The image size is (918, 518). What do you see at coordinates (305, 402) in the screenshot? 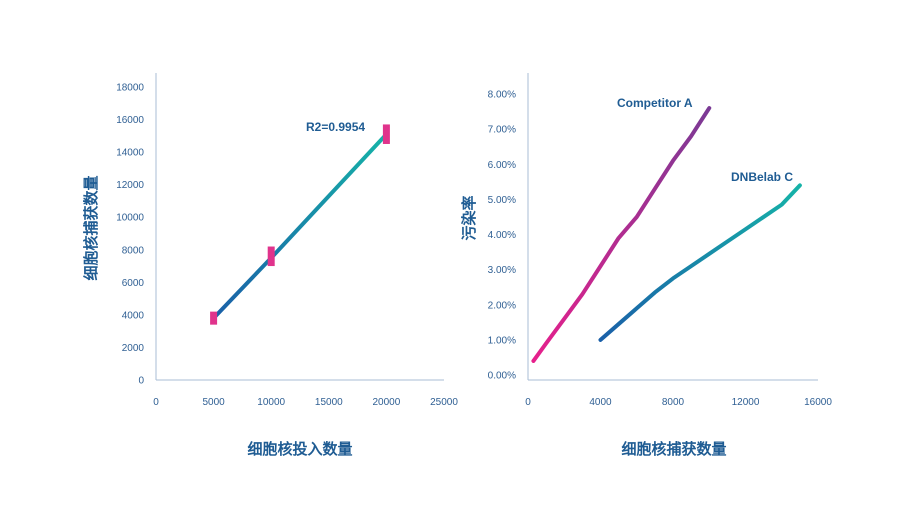
I see `left-x-tick-labels: 0 5000 10000 15000 20000 25000` at bounding box center [305, 402].